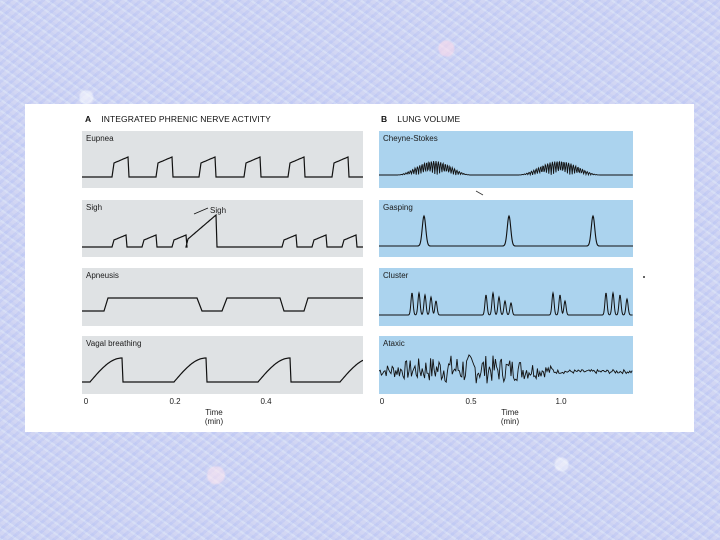  Describe the element at coordinates (100, 138) in the screenshot. I see `eupnea-label: Eupnea` at that location.